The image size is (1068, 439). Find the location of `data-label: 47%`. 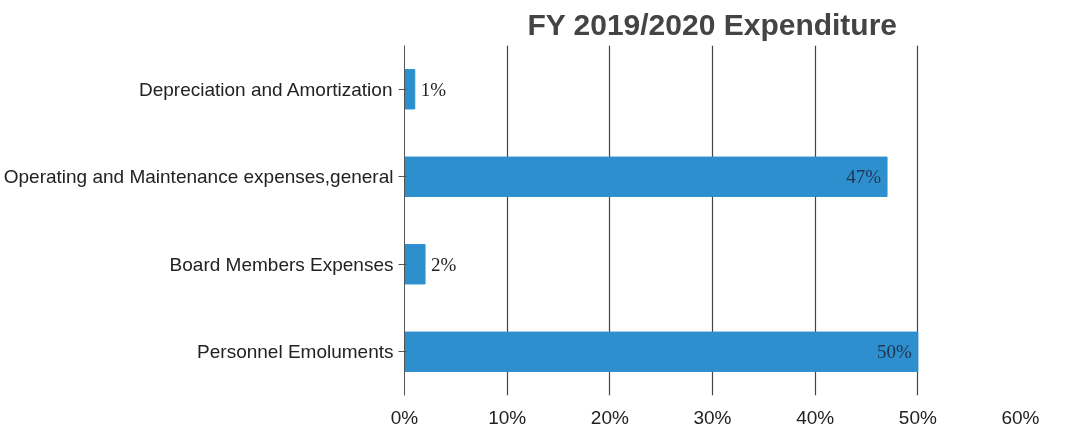

data-label: 47% is located at coordinates (864, 177).